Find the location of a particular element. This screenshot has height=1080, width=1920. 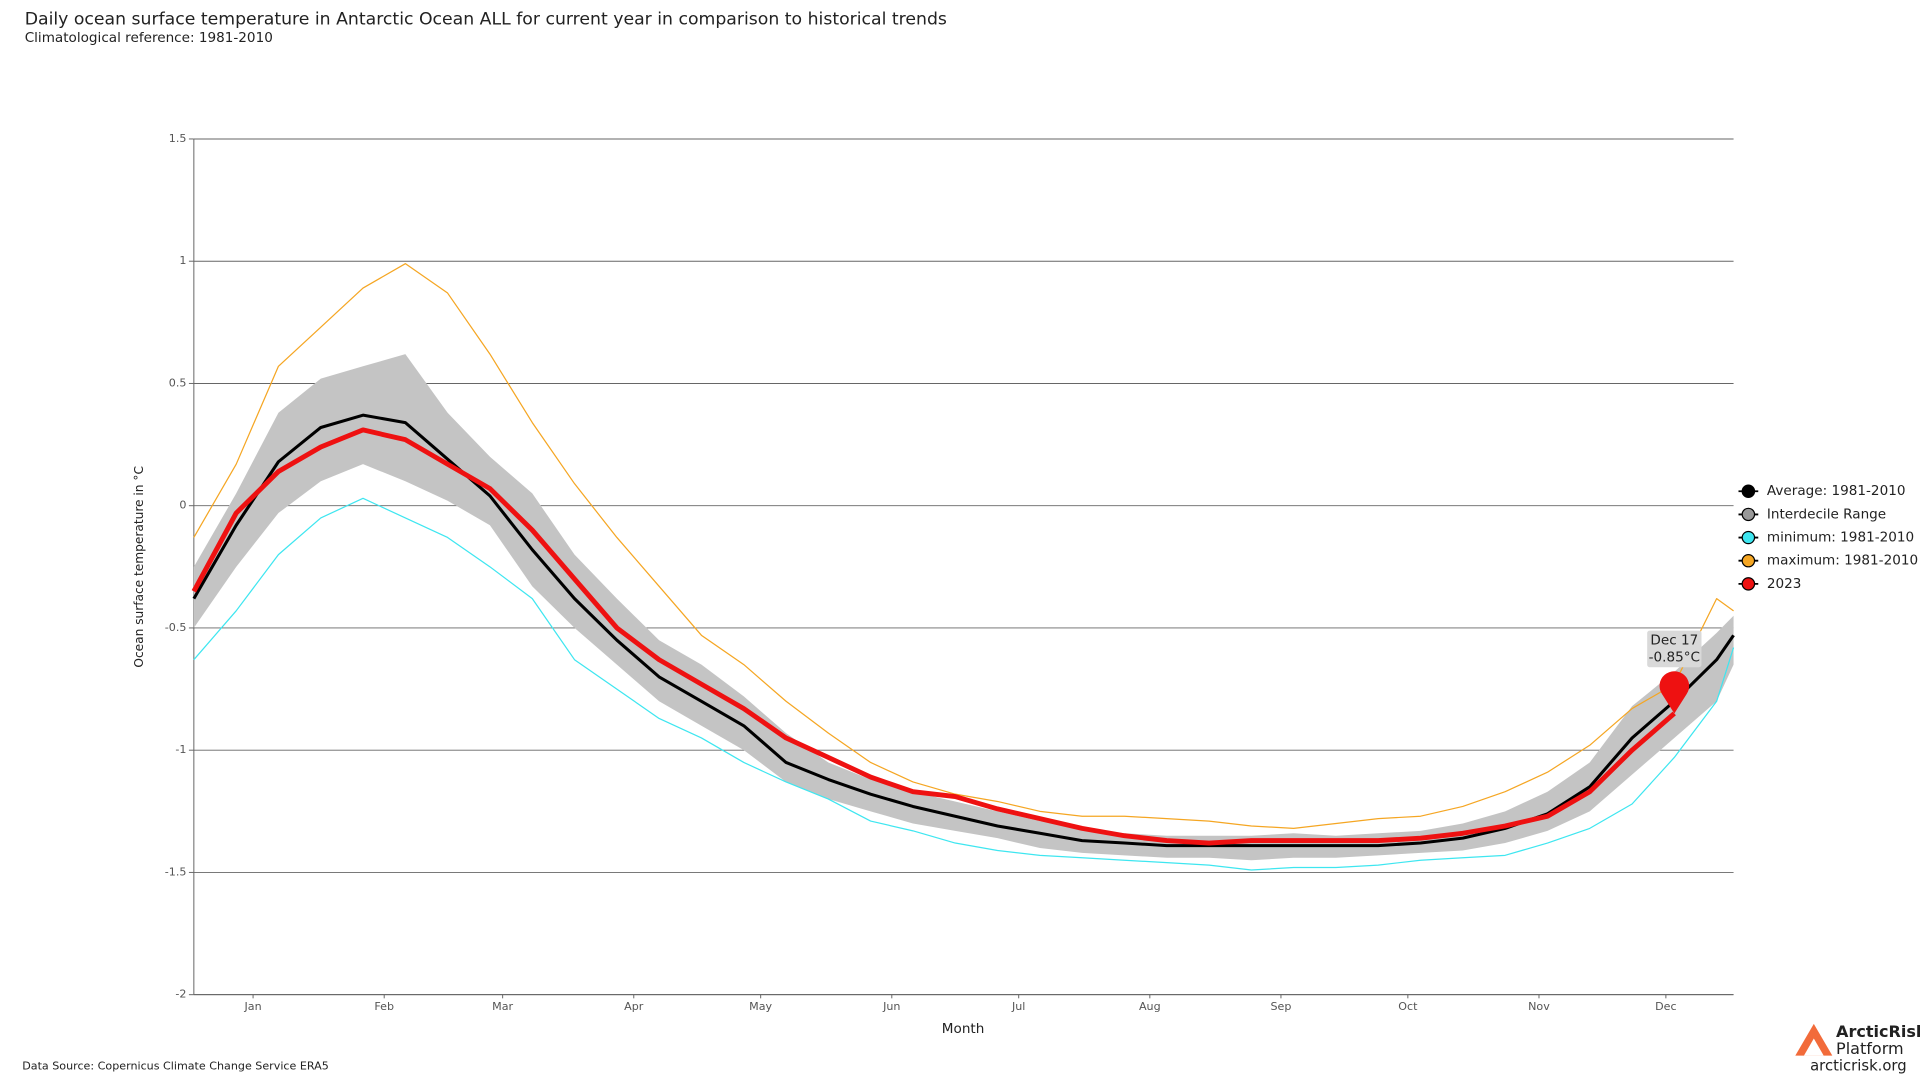

annotation-label: Dec 17 is located at coordinates (1674, 640).